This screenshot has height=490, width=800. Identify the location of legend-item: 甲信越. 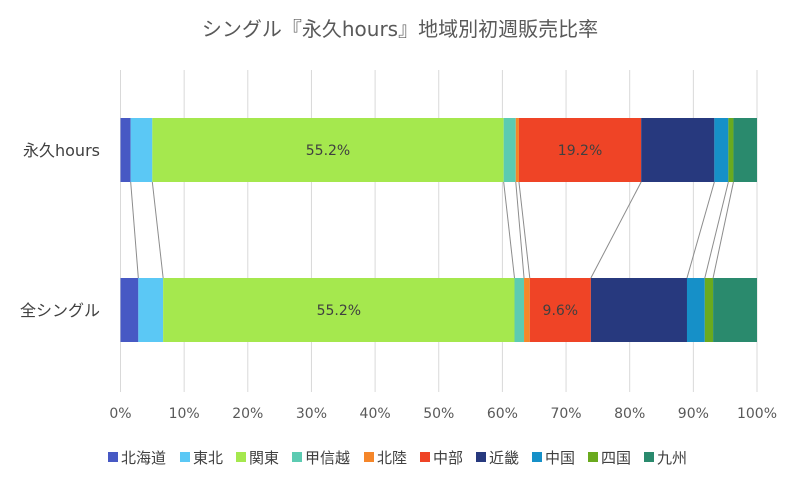
(321, 458).